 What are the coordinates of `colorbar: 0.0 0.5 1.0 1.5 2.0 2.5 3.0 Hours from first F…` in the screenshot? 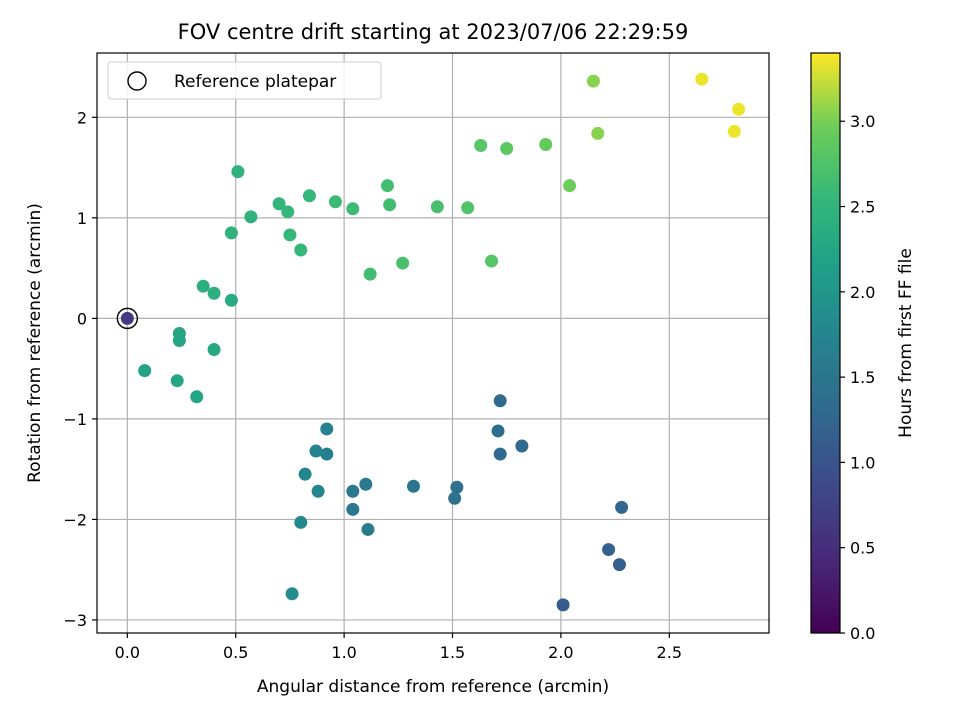 It's located at (863, 347).